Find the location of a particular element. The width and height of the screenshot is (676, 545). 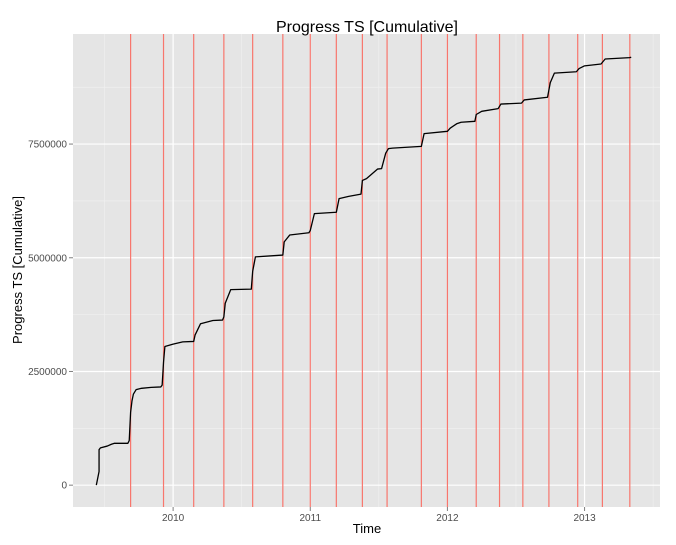

x-tick-label: 2011 is located at coordinates (311, 518).